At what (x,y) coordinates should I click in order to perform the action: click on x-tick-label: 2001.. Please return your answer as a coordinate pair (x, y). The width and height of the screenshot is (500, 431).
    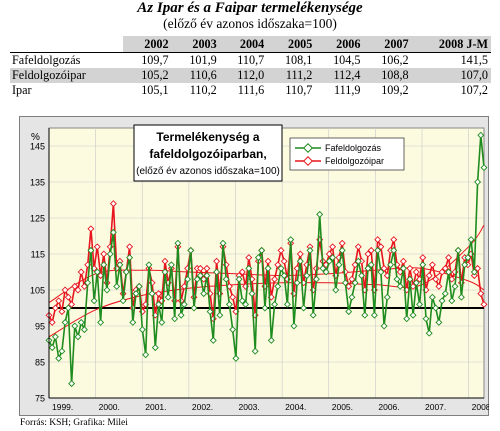
    Looking at the image, I should click on (155, 407).